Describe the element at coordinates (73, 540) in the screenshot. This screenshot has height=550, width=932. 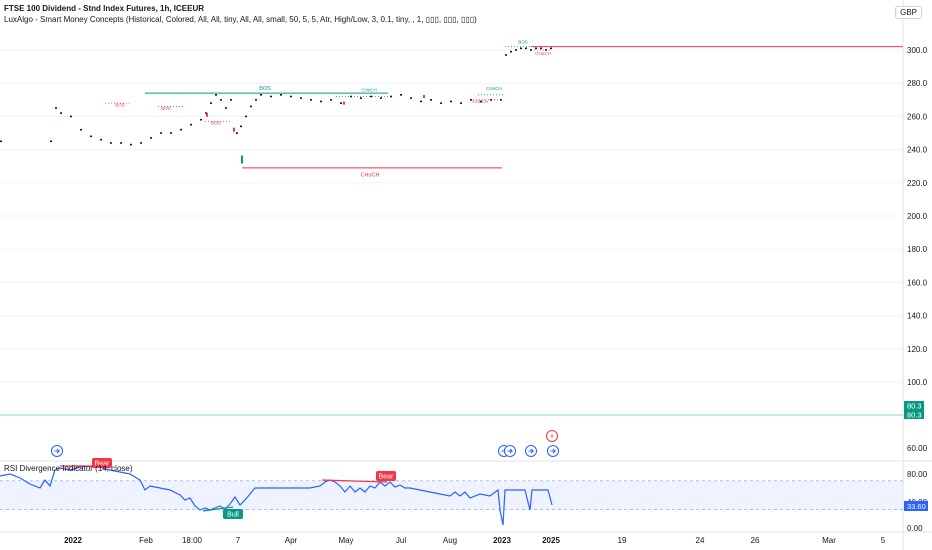
I see `time-axis-label: 2022` at that location.